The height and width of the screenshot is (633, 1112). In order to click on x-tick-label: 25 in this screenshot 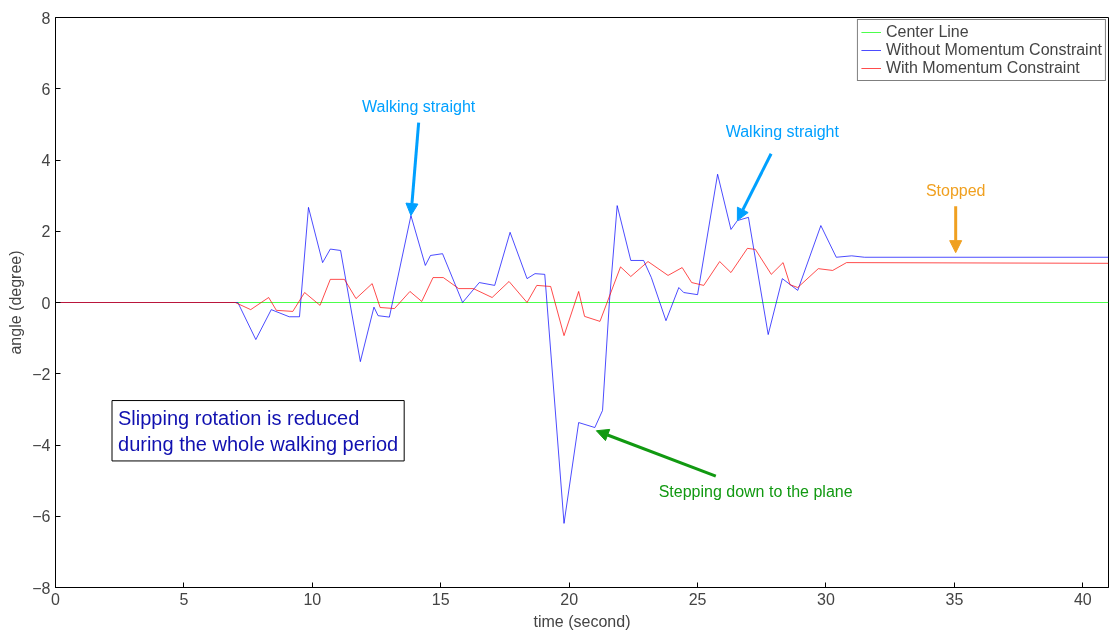, I will do `click(697, 599)`.